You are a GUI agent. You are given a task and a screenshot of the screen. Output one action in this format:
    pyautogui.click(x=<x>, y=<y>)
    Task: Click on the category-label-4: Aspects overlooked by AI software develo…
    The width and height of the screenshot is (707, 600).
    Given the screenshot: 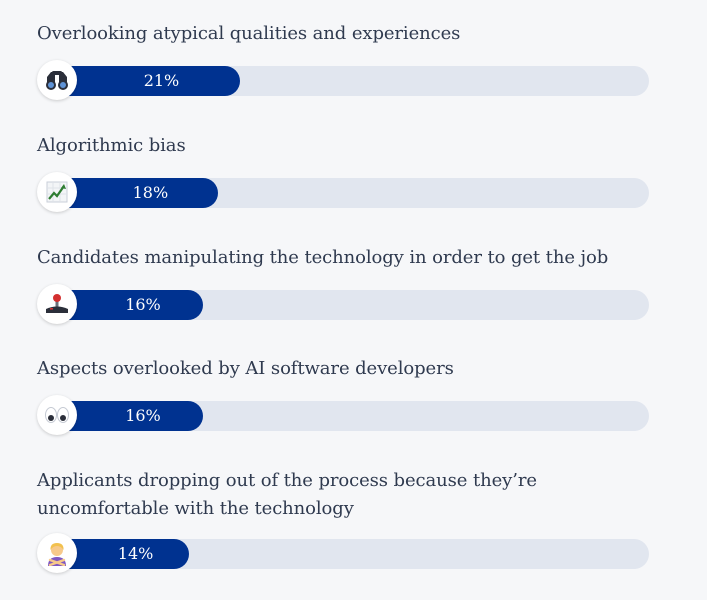 What is the action you would take?
    pyautogui.click(x=245, y=368)
    